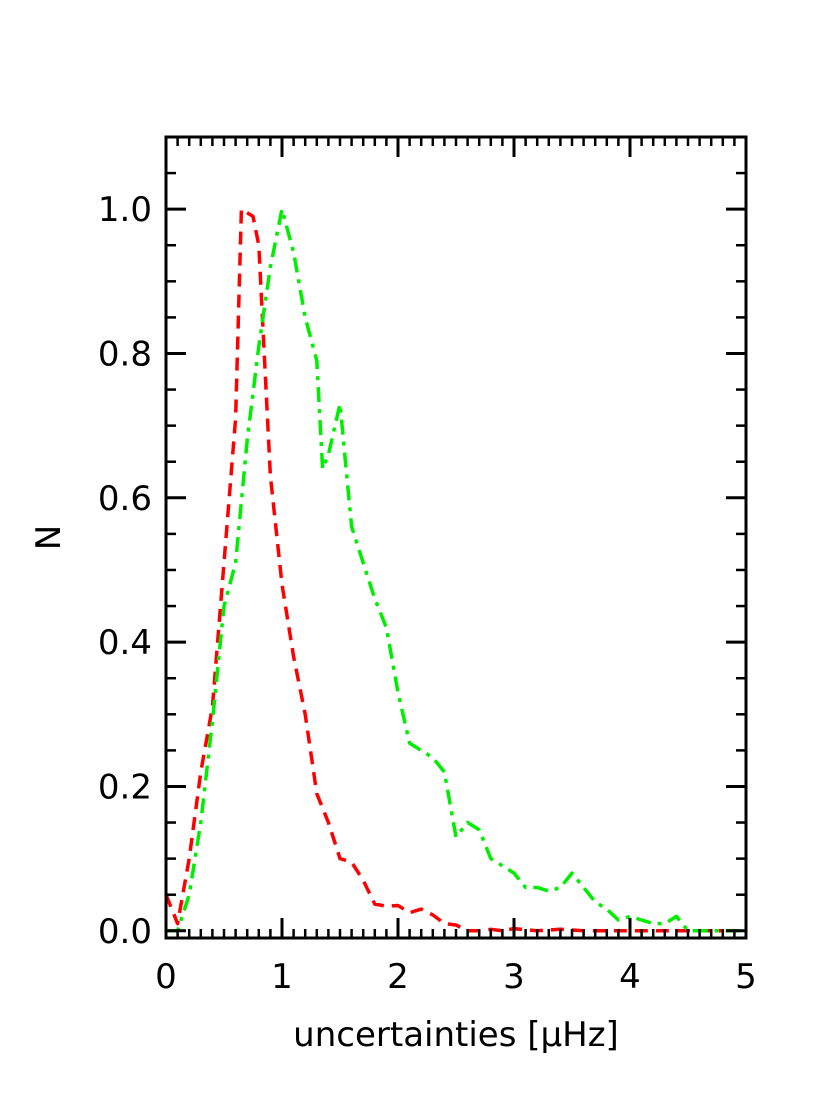 The height and width of the screenshot is (1106, 830). Describe the element at coordinates (514, 977) in the screenshot. I see `x-tick-label: 3` at that location.